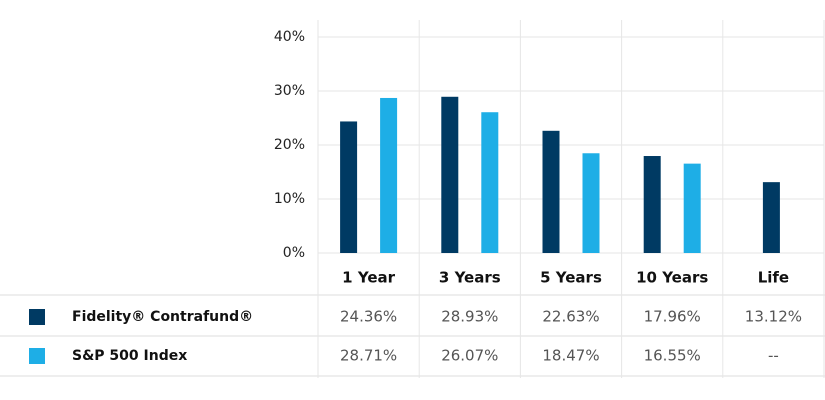 Image resolution: width=825 pixels, height=400 pixels. I want to click on x-tick-label: 1 Year, so click(368, 278).